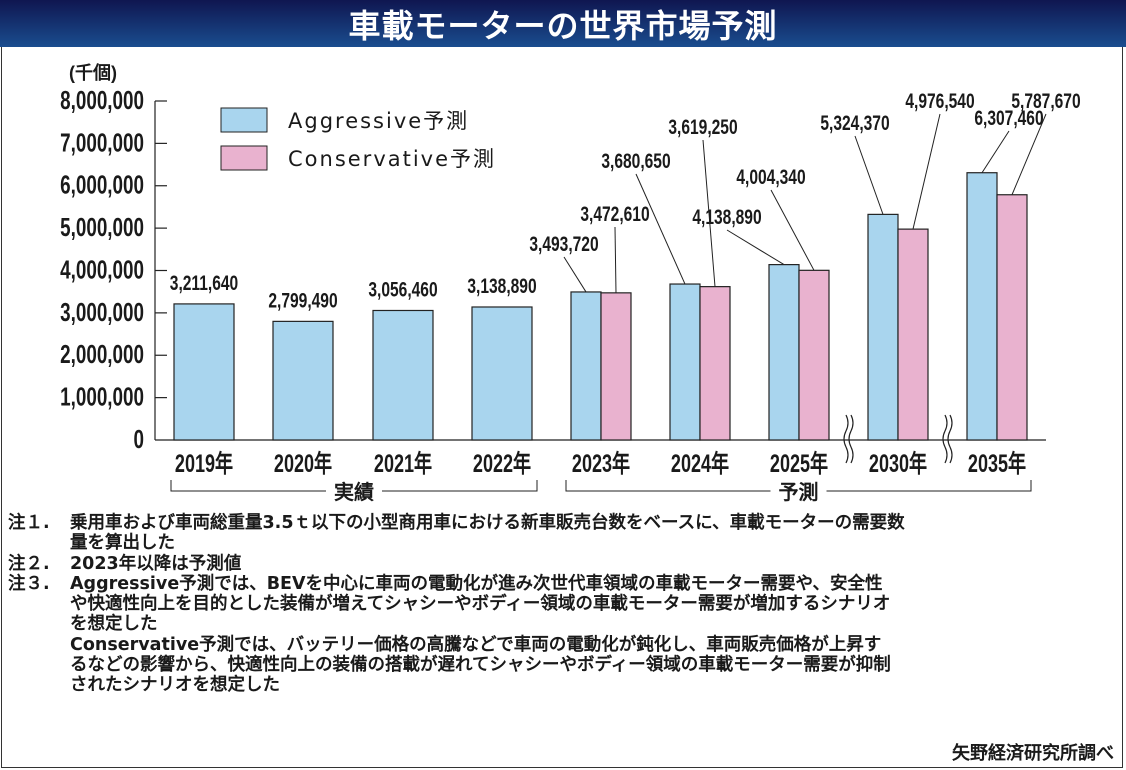 This screenshot has width=1126, height=770. What do you see at coordinates (1008, 118) in the screenshot?
I see `data-label-aggressive: 6,307,460` at bounding box center [1008, 118].